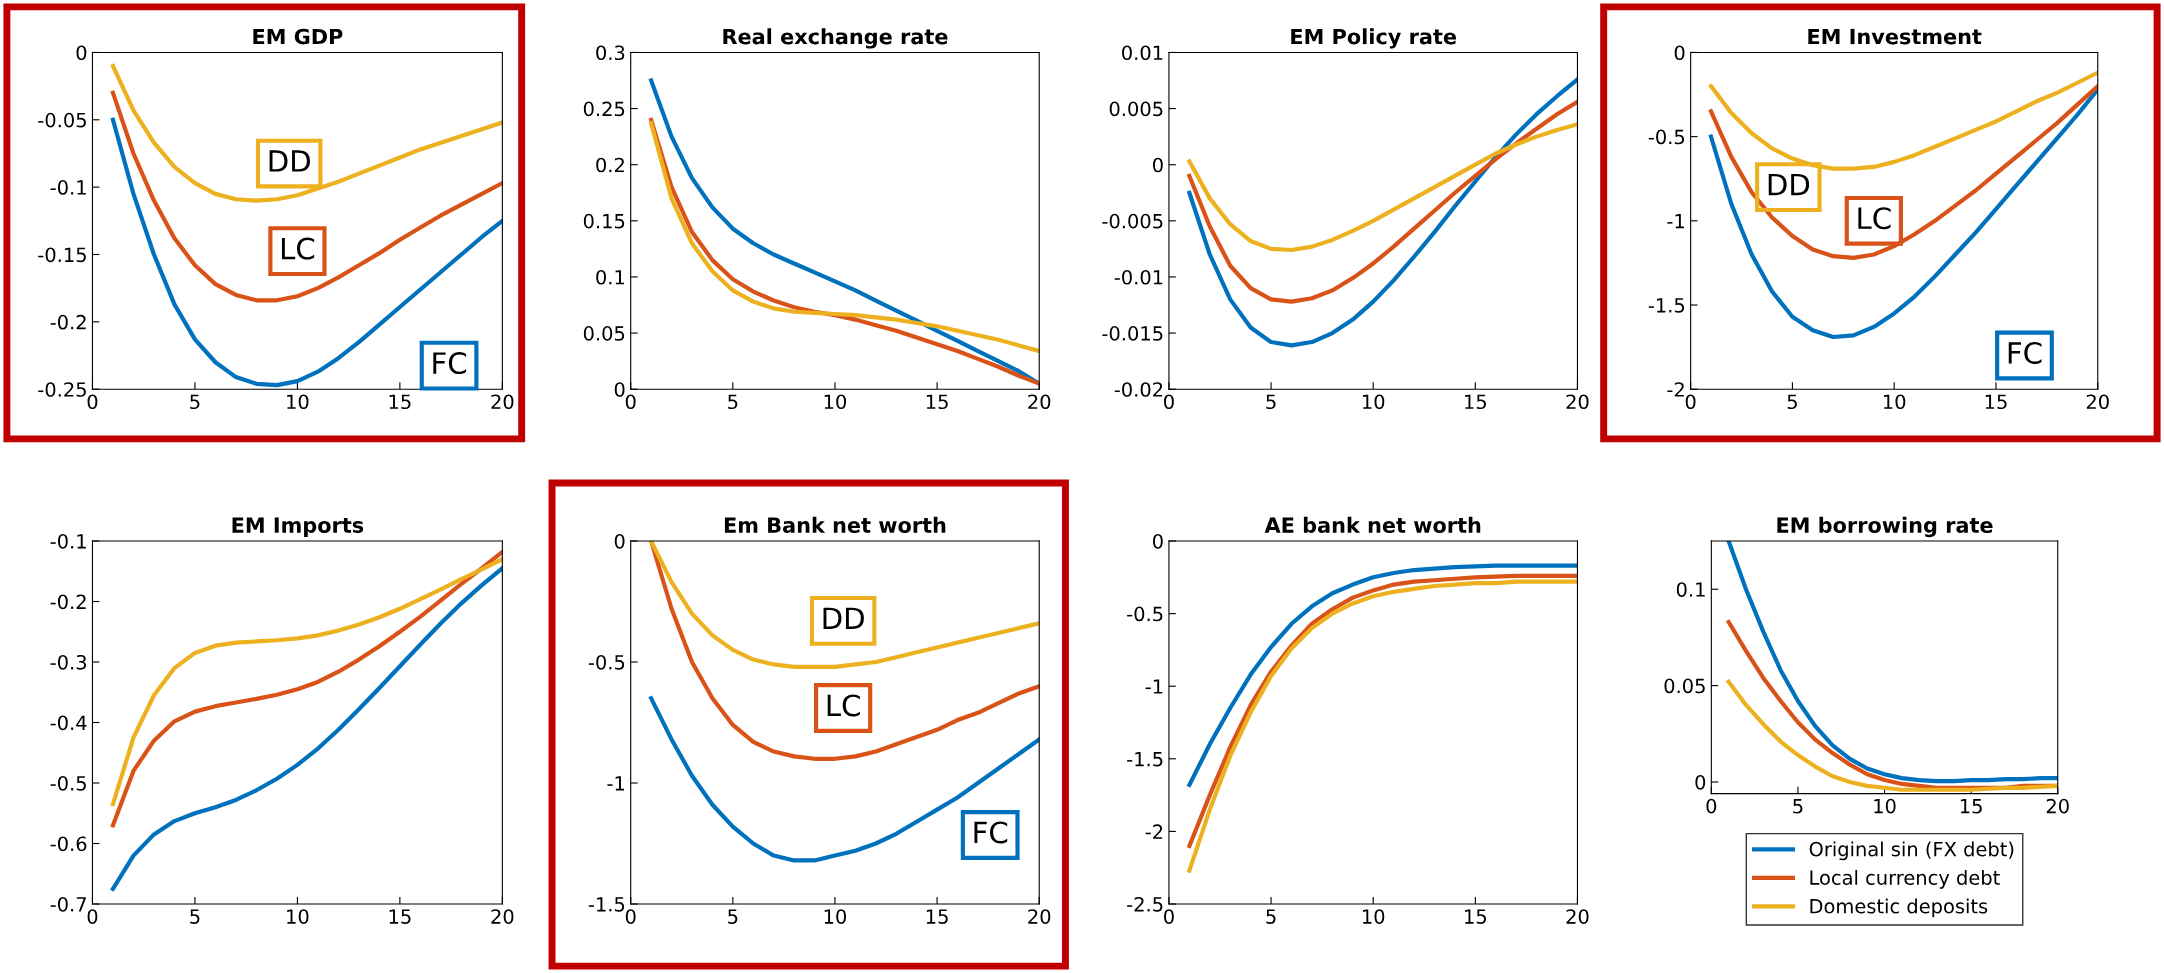  What do you see at coordinates (1138, 277) in the screenshot?
I see `y-tick-label: -0.01` at bounding box center [1138, 277].